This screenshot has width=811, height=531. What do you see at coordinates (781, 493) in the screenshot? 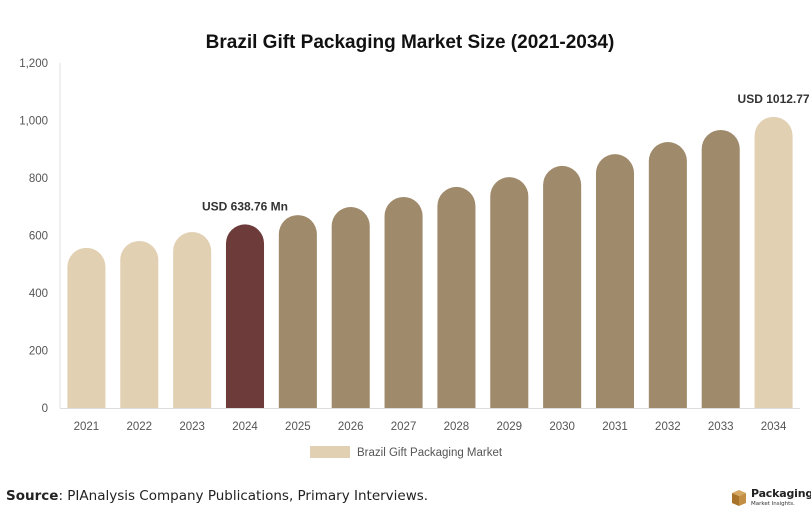
I see `logo-name: Packaging` at bounding box center [781, 493].